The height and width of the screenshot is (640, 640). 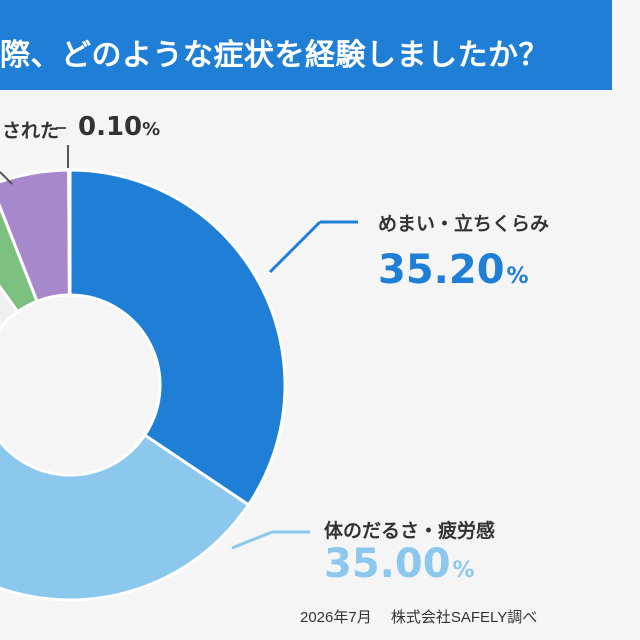 What do you see at coordinates (410, 531) in the screenshot?
I see `slice-label-fatigue: 体のだるさ・疲労感` at bounding box center [410, 531].